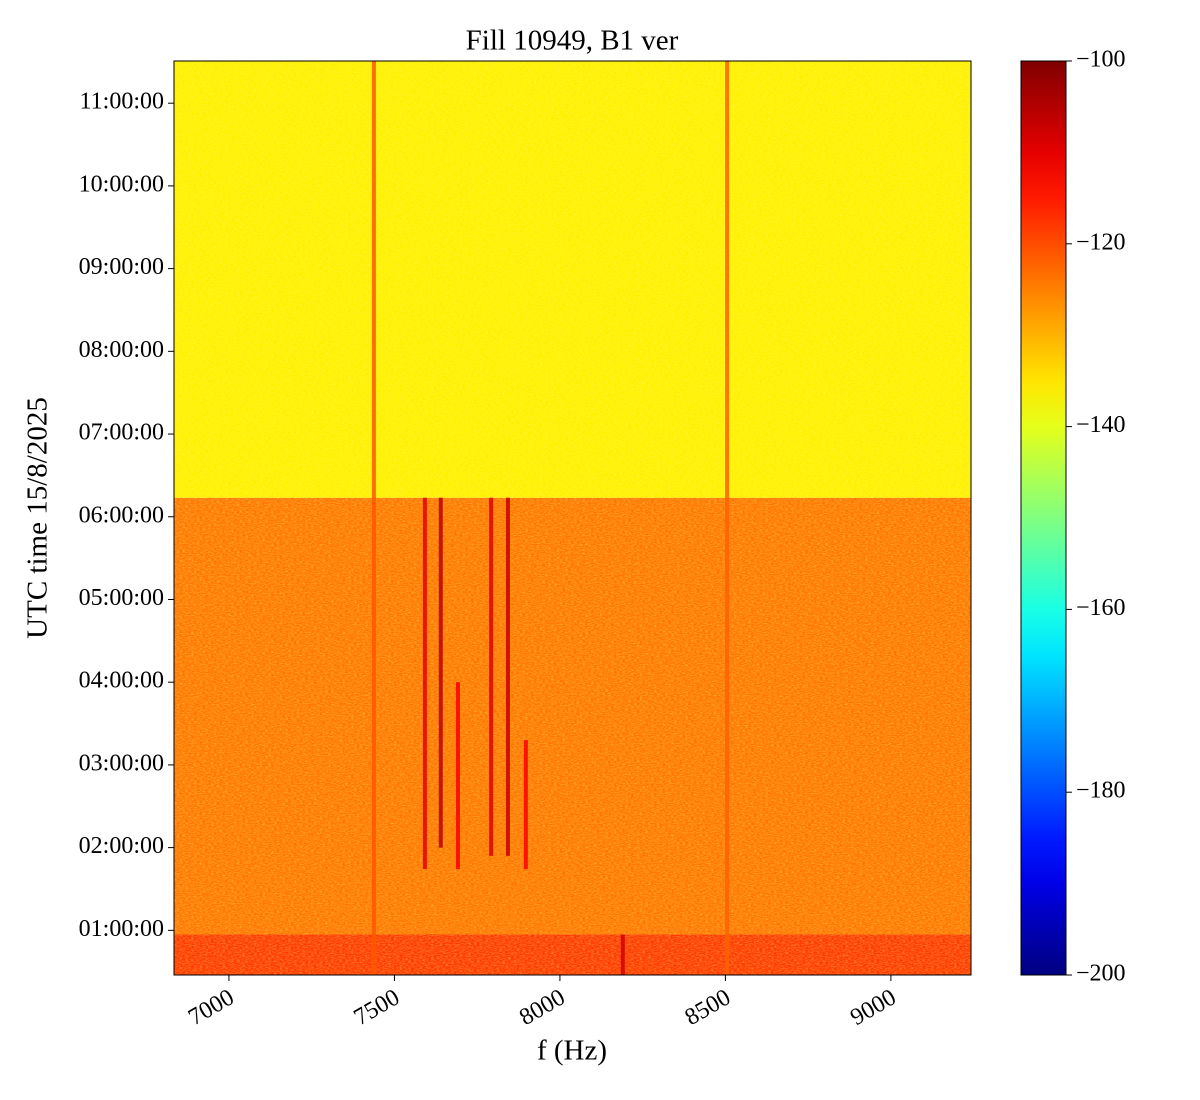  Describe the element at coordinates (1101, 60) in the screenshot. I see `colorbar-tick-label: −100` at that location.